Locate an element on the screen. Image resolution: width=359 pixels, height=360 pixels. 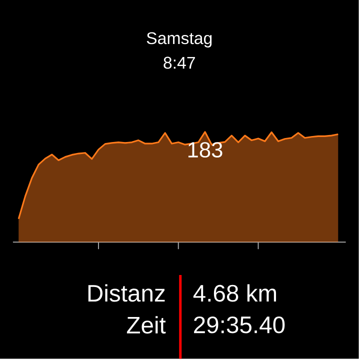
chart-subtitle: 8:47 is located at coordinates (180, 62).